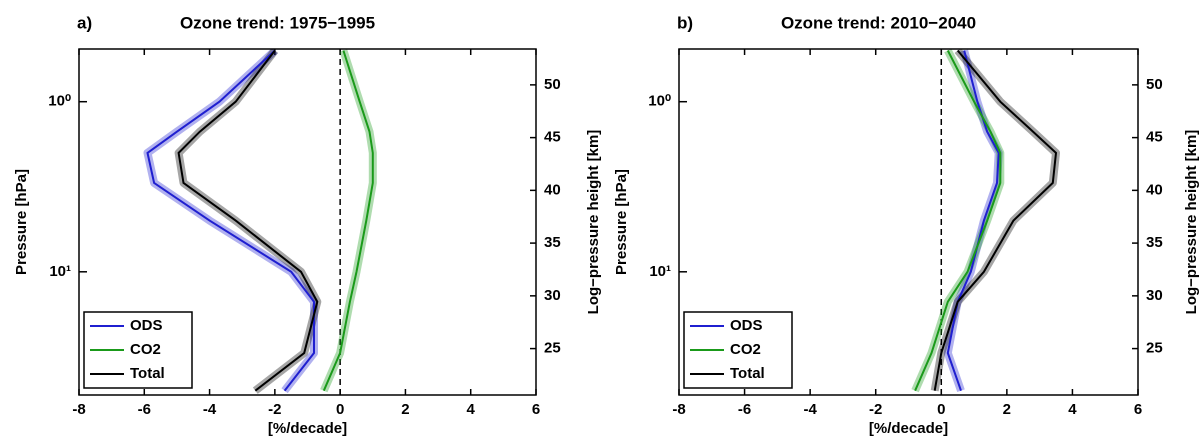  I want to click on uncertainty-band, so click(248, 221).